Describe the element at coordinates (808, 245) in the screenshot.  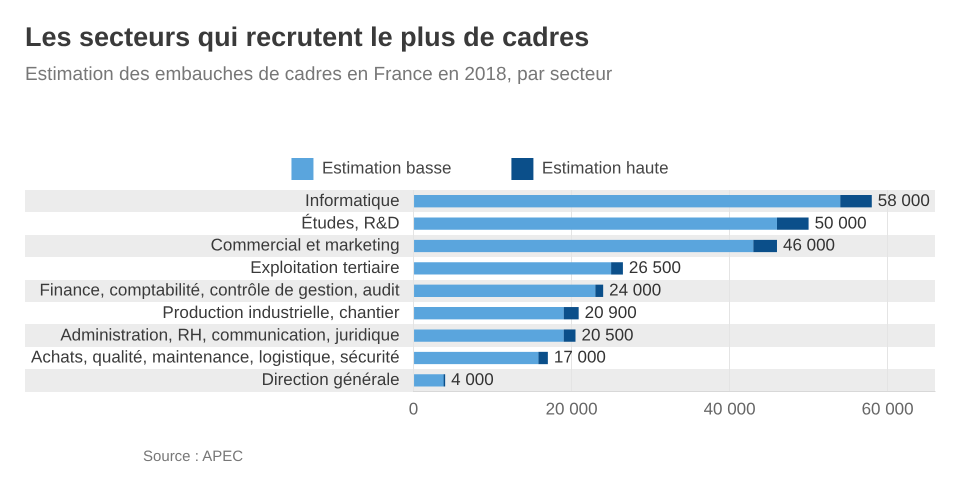
I see `total-label: 46 000` at that location.